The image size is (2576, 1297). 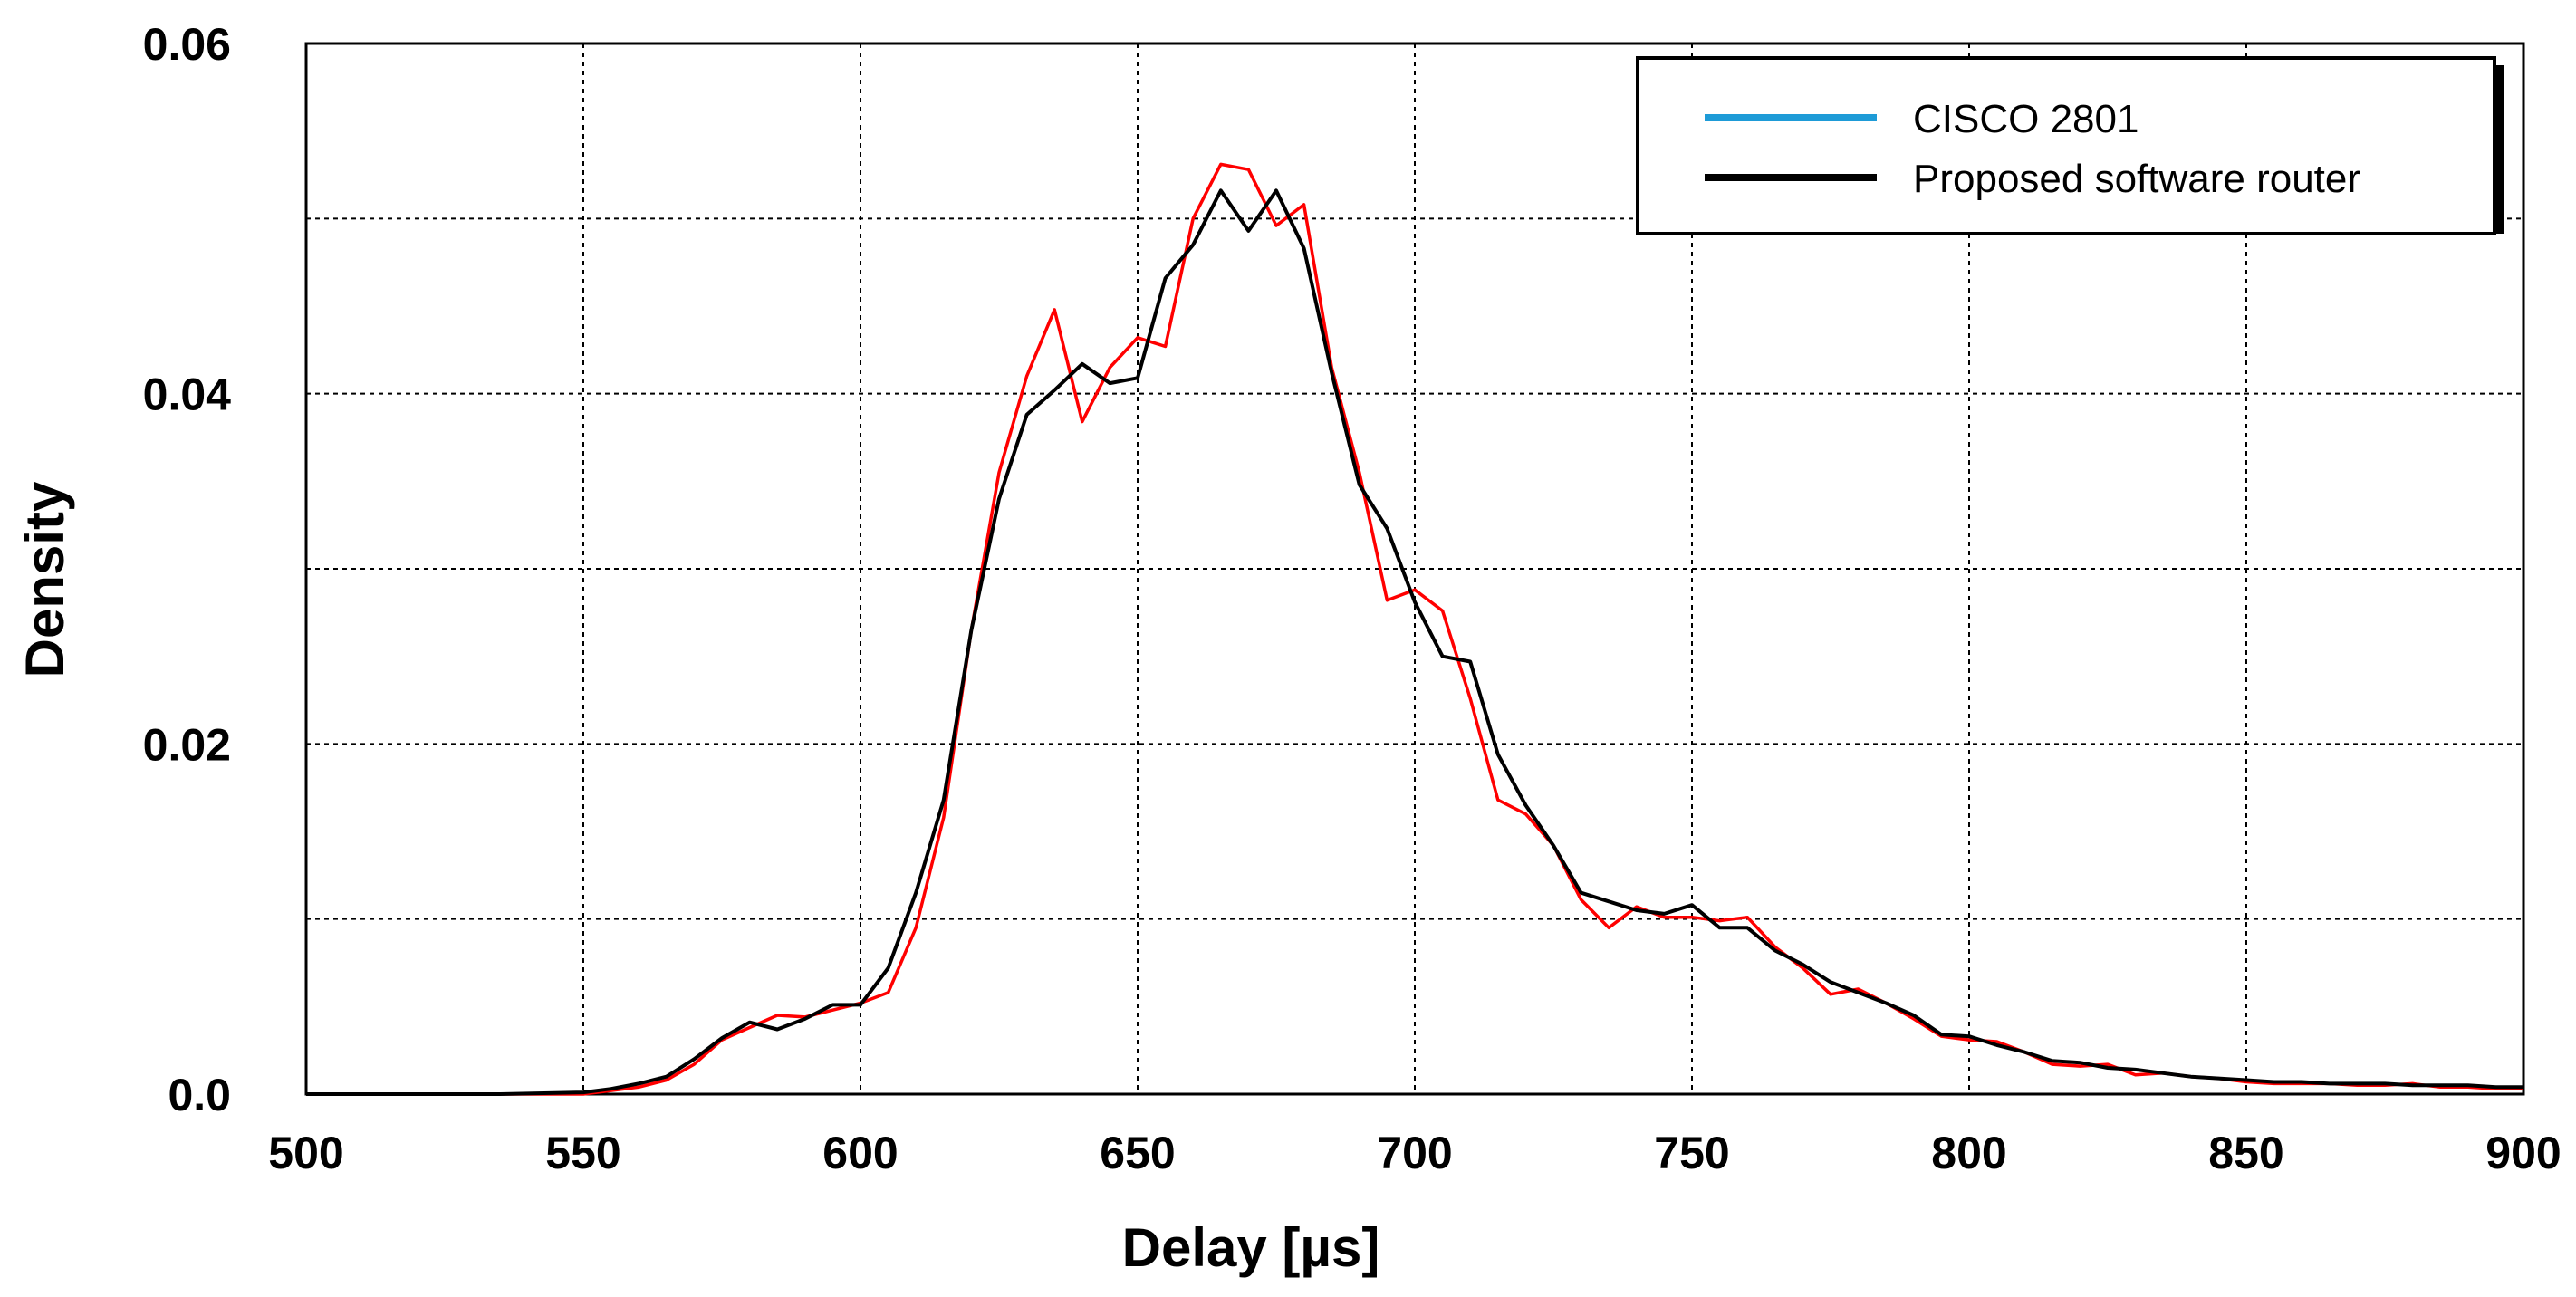 I want to click on y-tick-label: 0.02, so click(x=187, y=744).